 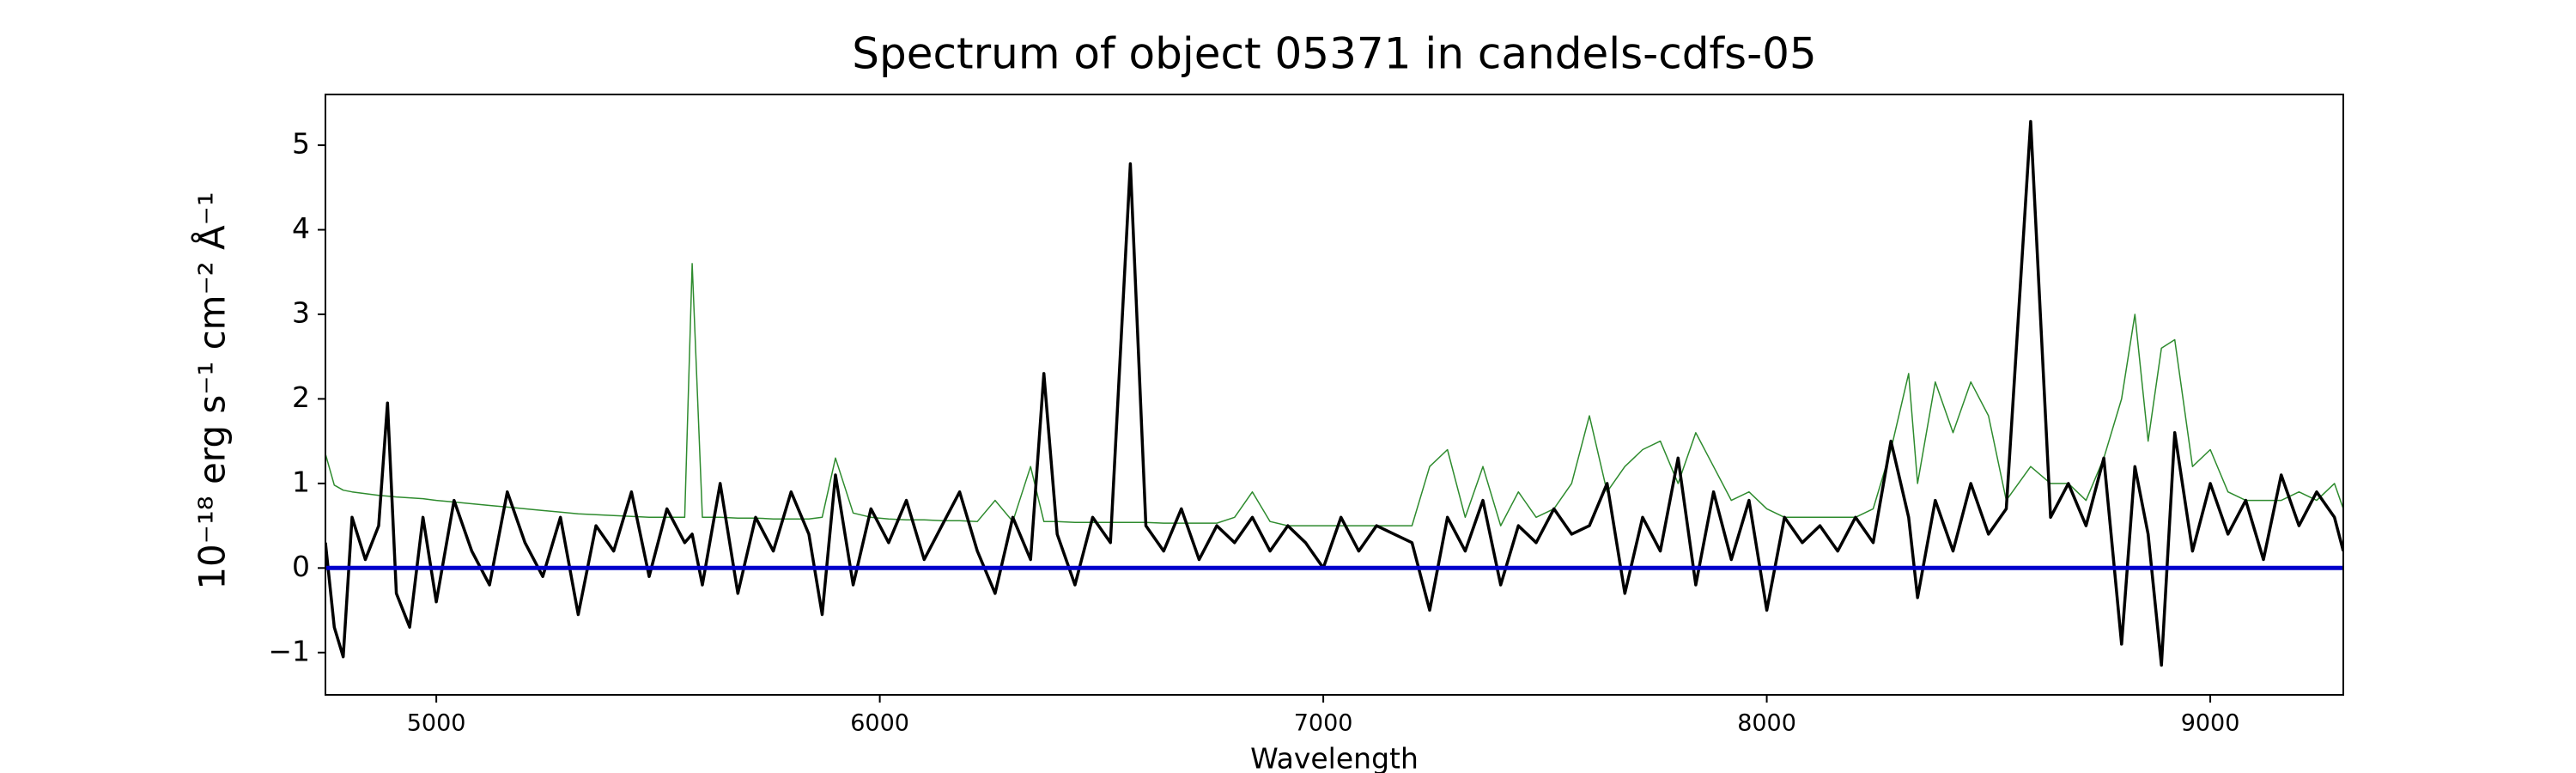 What do you see at coordinates (2210, 723) in the screenshot?
I see `x-tick-label: 9000` at bounding box center [2210, 723].